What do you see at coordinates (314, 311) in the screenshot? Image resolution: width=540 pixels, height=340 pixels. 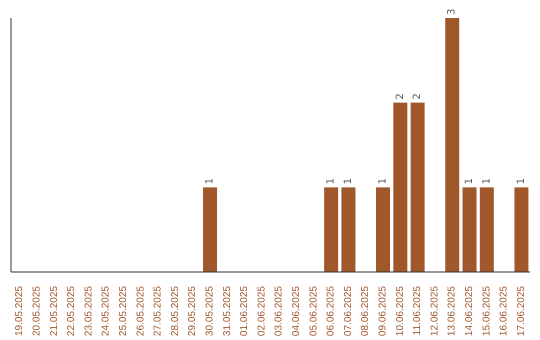 I see `x-tick-label: 05.06.2025` at bounding box center [314, 311].